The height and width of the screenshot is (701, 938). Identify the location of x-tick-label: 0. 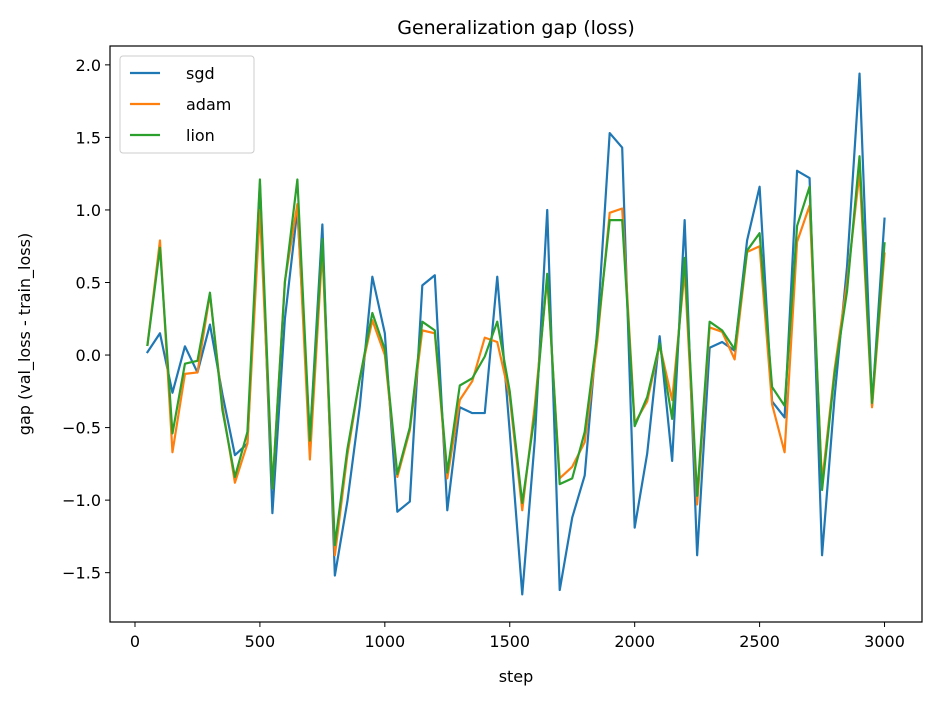
(135, 641).